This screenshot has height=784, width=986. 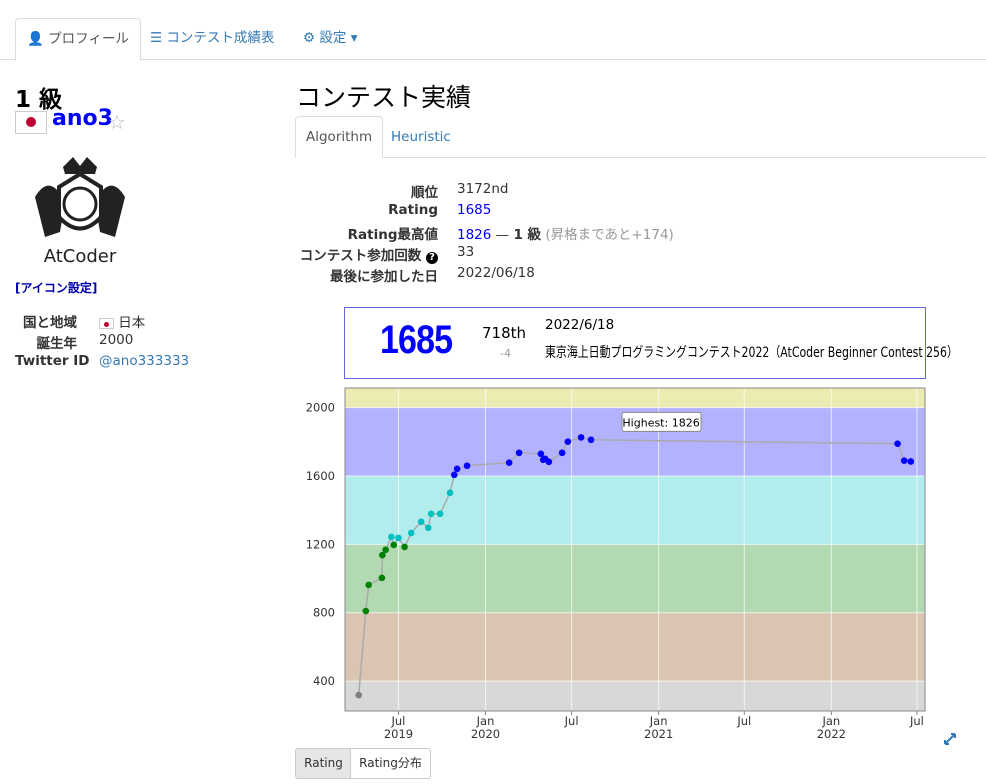 What do you see at coordinates (56, 288) in the screenshot?
I see `icon-setting: [アイコン設定]` at bounding box center [56, 288].